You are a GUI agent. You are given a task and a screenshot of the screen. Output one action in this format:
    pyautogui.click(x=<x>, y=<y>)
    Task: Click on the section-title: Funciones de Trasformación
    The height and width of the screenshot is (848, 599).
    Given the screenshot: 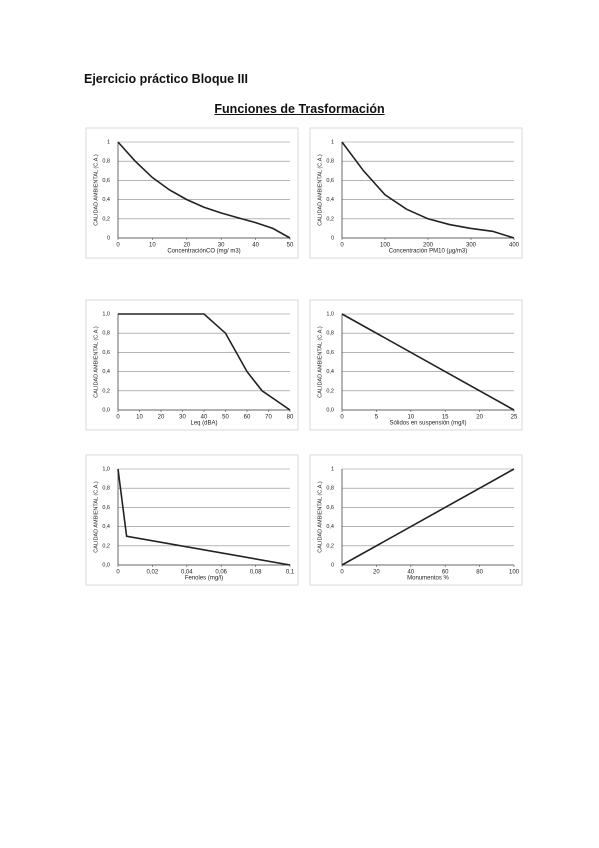 What is the action you would take?
    pyautogui.click(x=299, y=109)
    